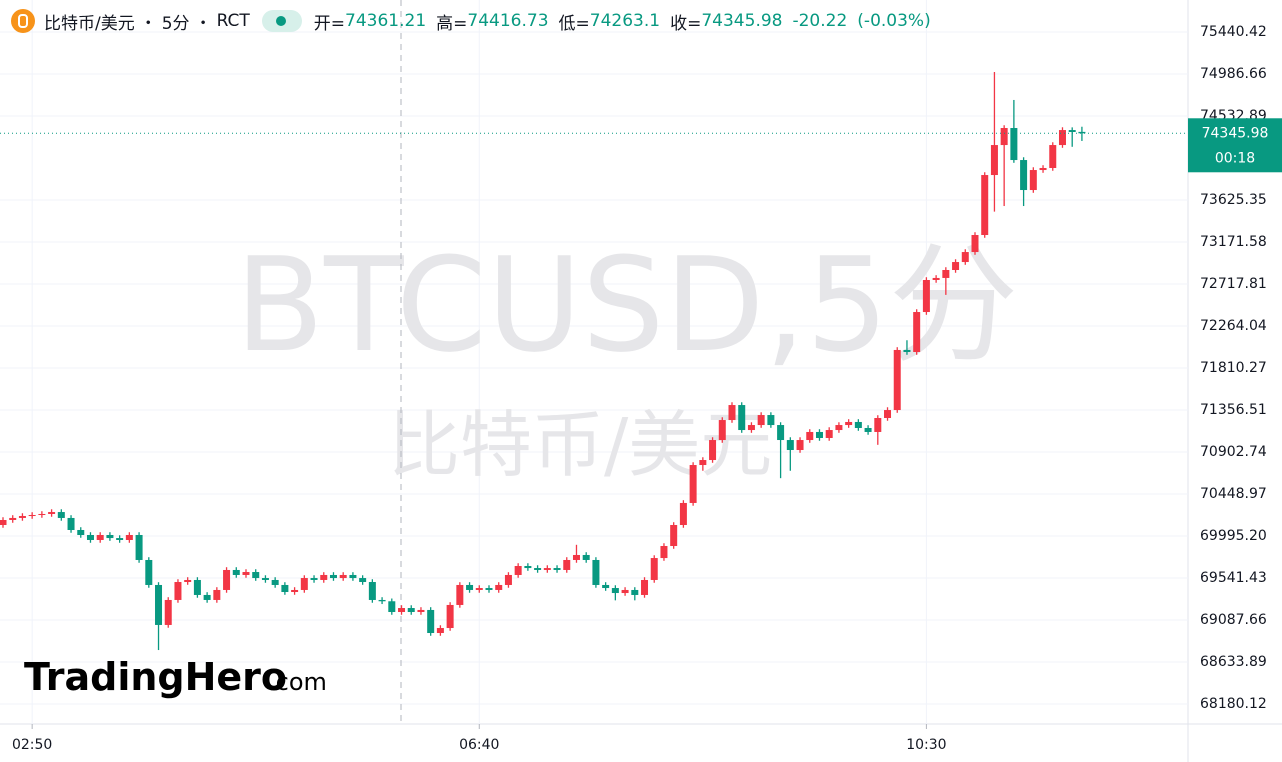  Describe the element at coordinates (32, 745) in the screenshot. I see `x-tick-label: 02:50` at that location.